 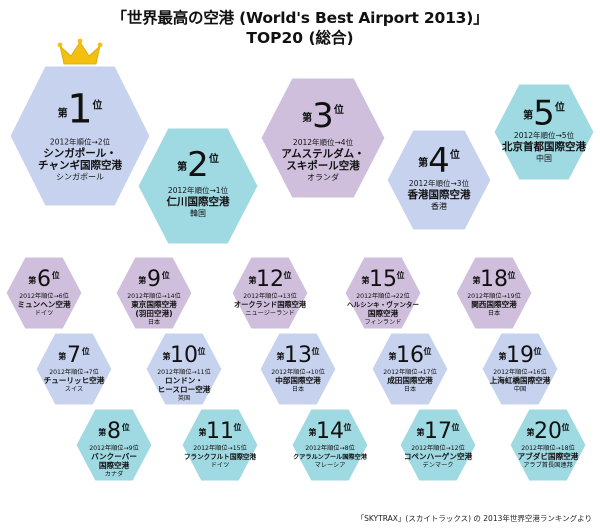 I want to click on country-name: スイス, so click(x=74, y=389).